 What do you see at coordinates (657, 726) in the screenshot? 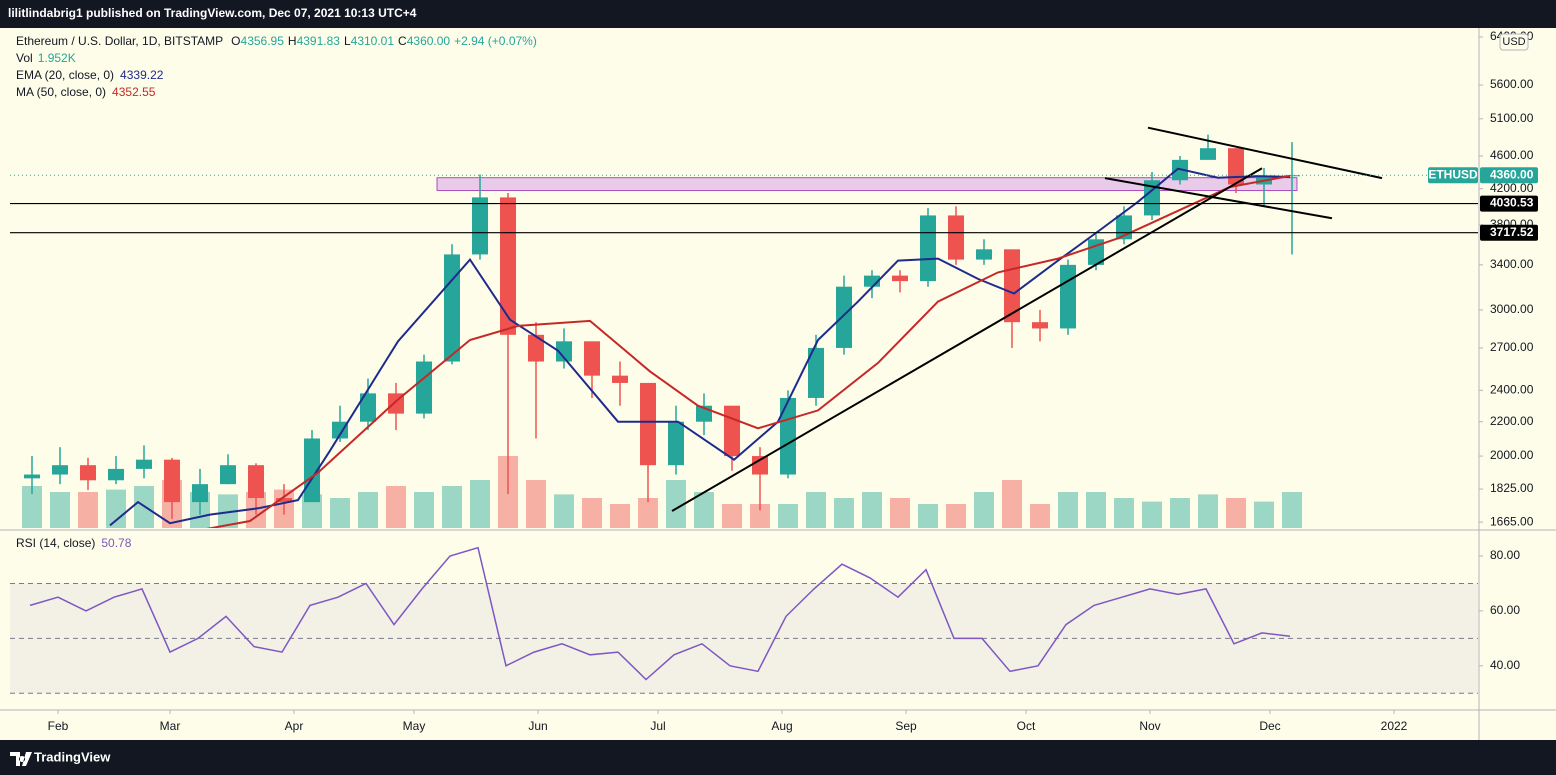
I see `x-tick-label: Jul` at bounding box center [657, 726].